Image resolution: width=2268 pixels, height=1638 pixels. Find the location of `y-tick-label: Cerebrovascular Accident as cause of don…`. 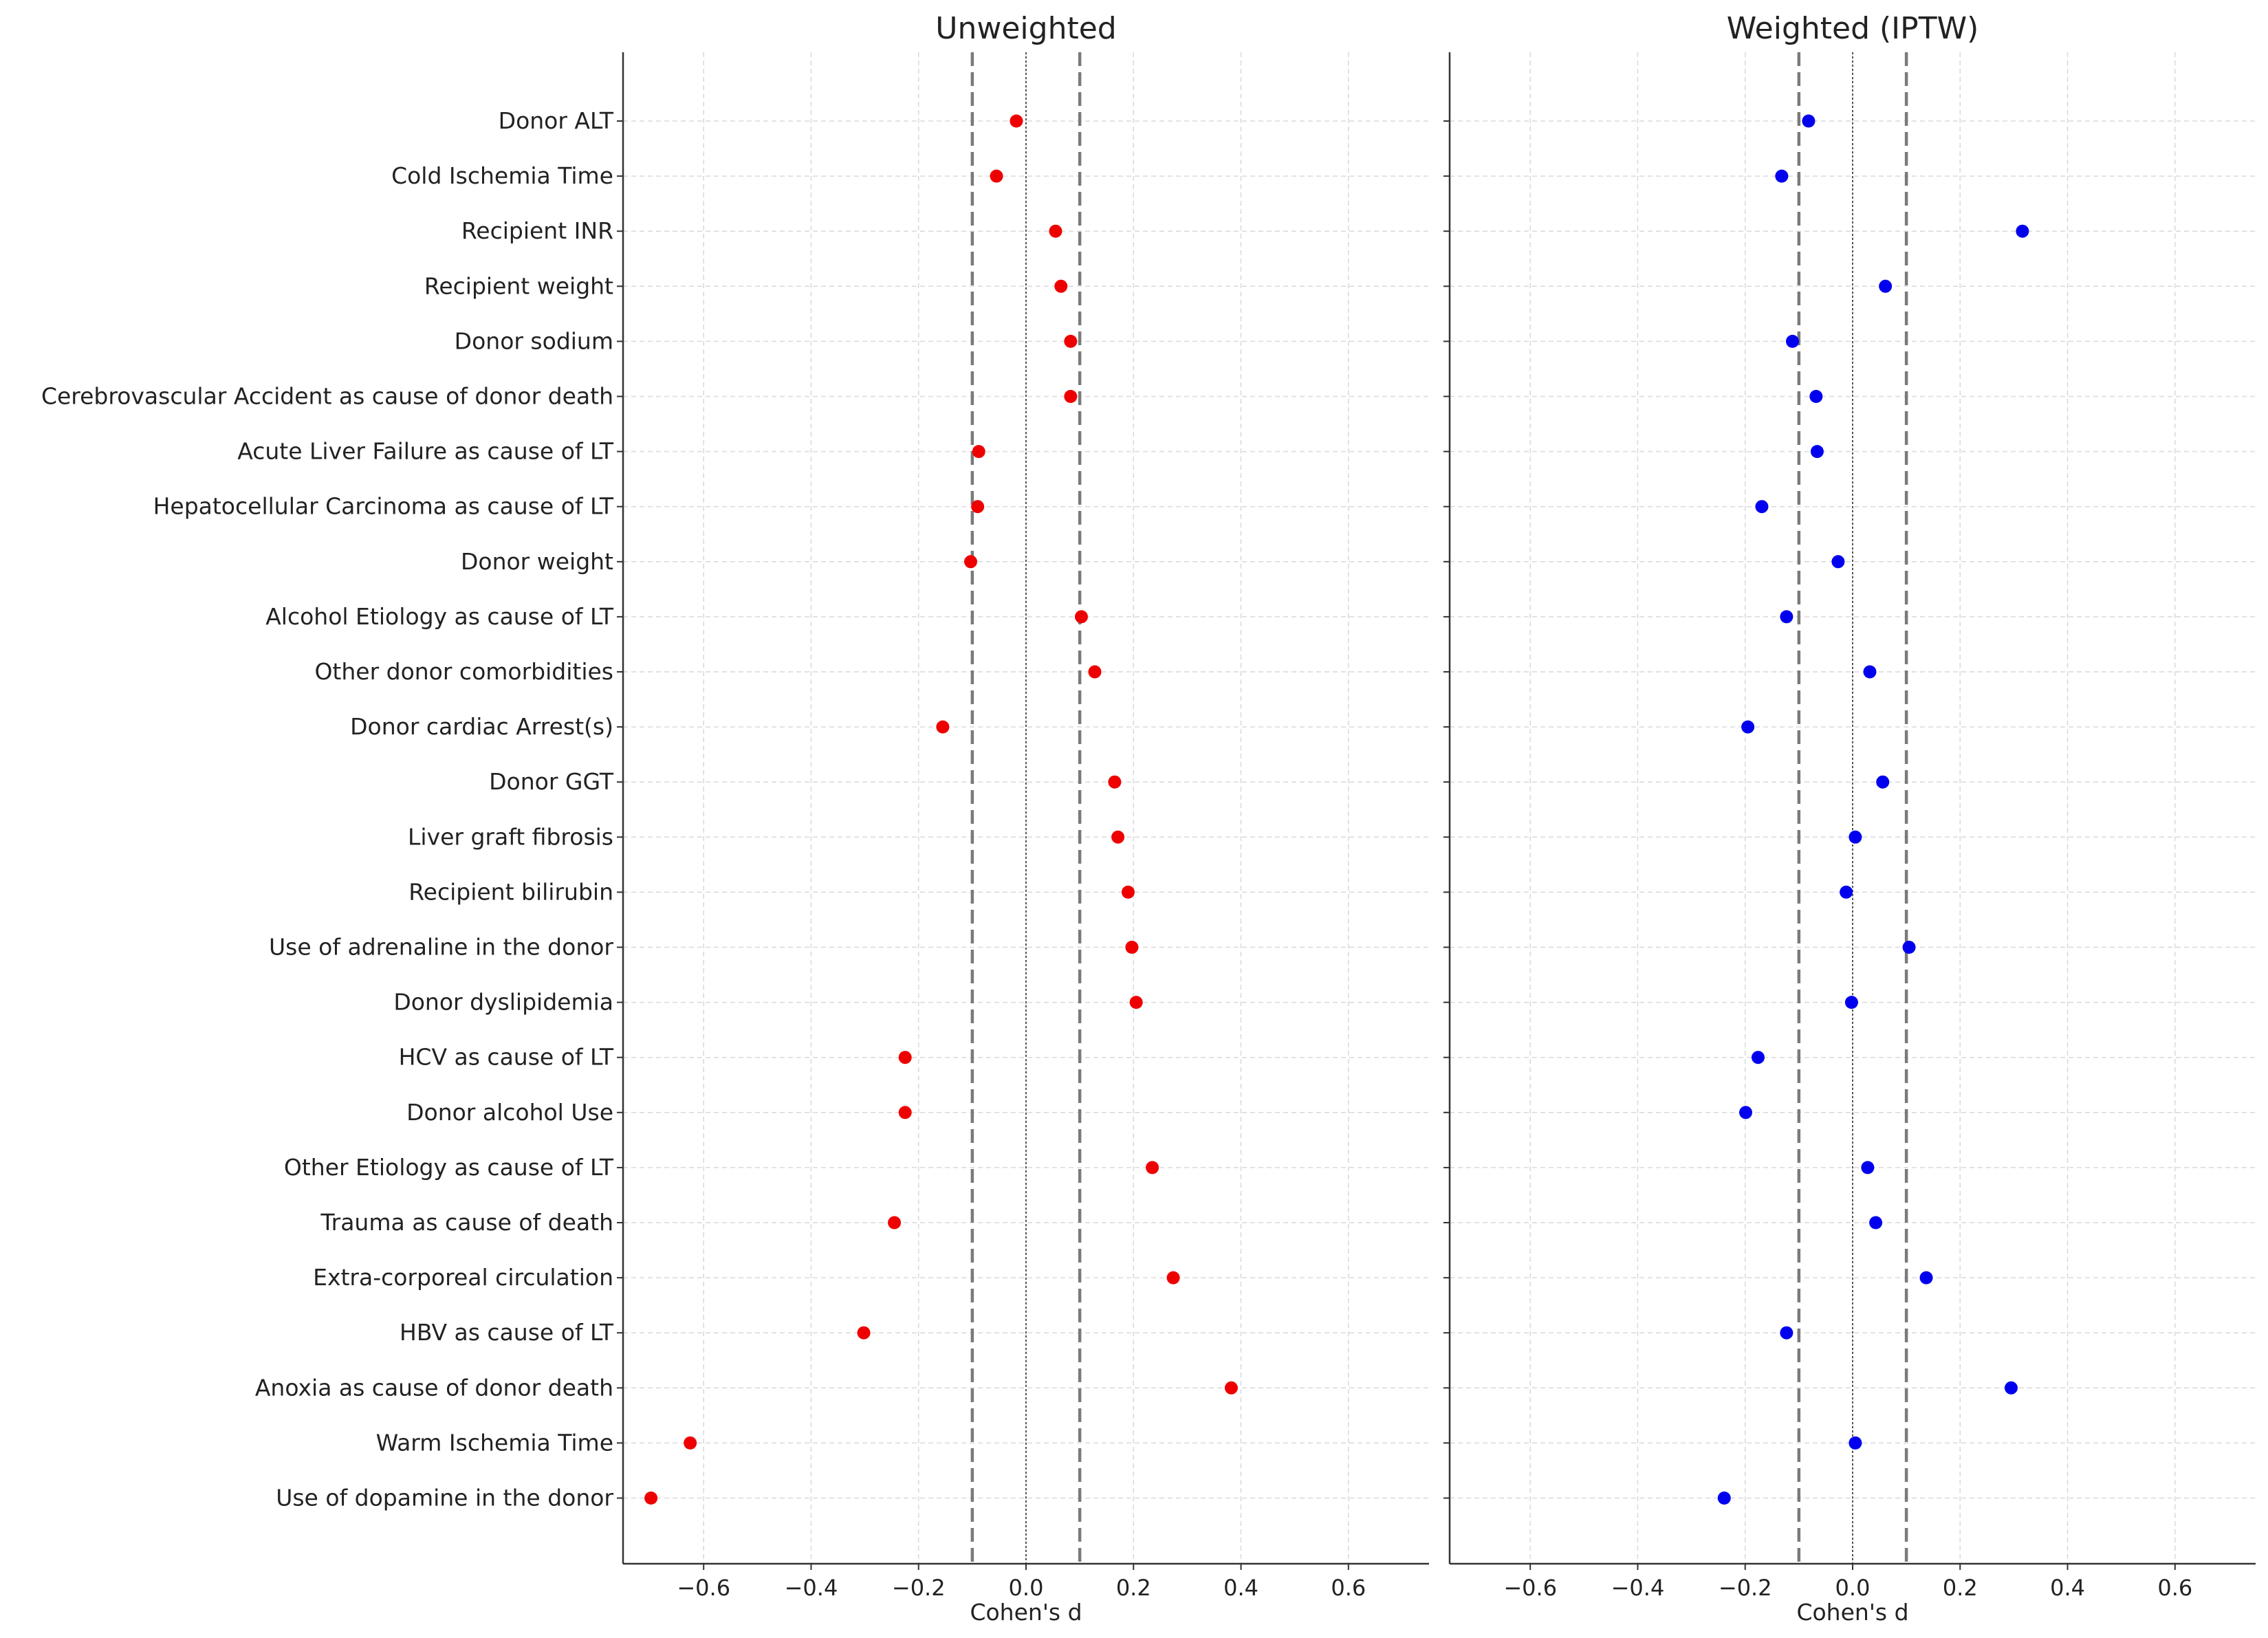

y-tick-label: Cerebrovascular Accident as cause of don… is located at coordinates (327, 396).